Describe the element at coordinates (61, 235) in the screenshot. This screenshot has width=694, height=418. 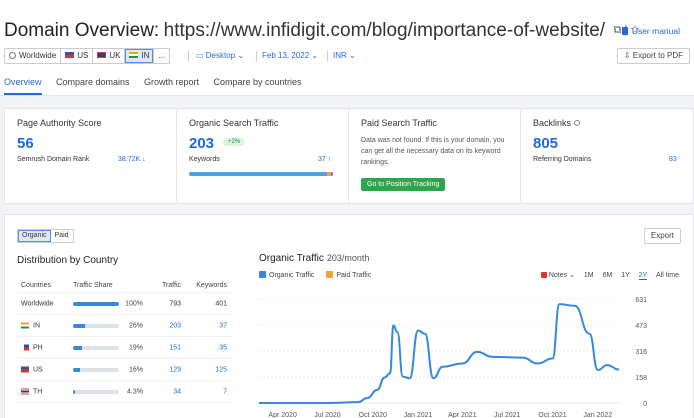
I see `toggle-paid: Paid` at that location.